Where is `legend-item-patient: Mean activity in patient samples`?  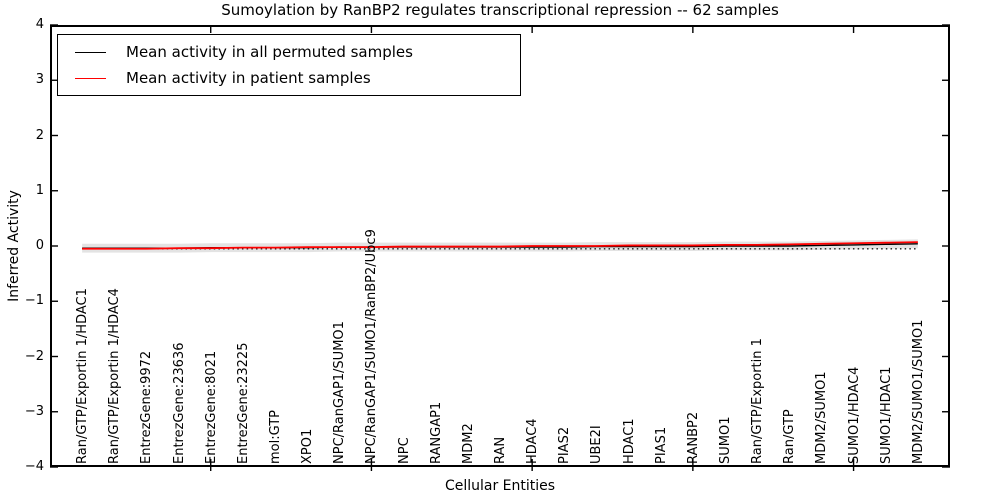
legend-item-patient: Mean activity in patient samples is located at coordinates (289, 78).